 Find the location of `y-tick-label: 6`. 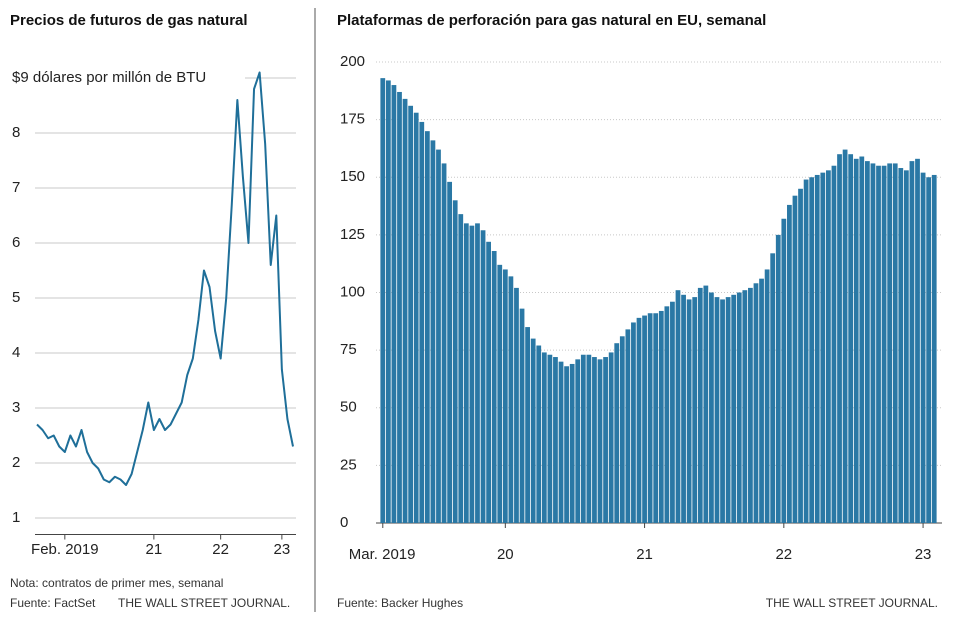

y-tick-label: 6 is located at coordinates (16, 242).